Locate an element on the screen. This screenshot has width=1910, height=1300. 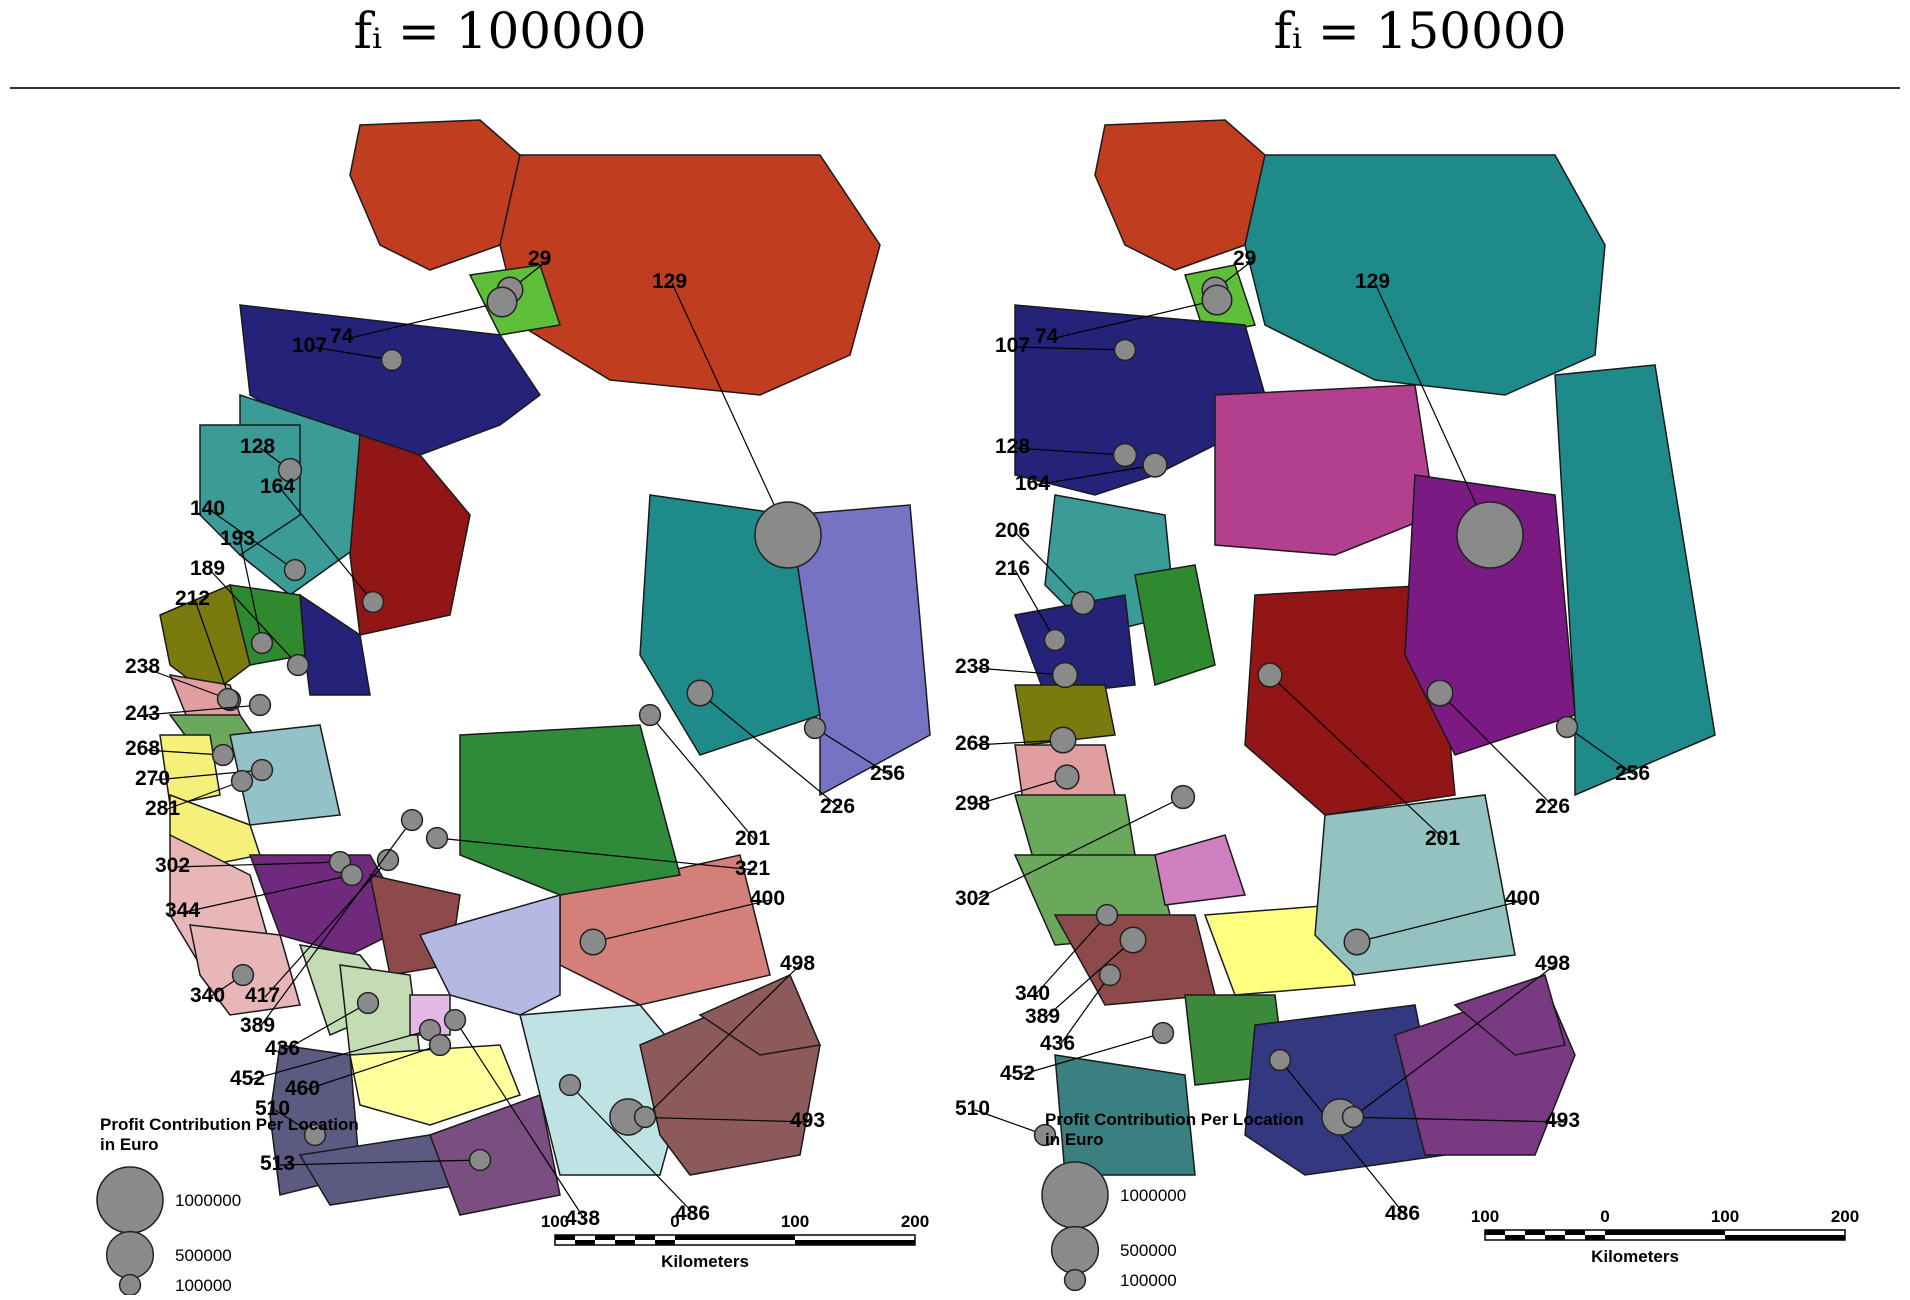
location-label-140: 140 is located at coordinates (207, 508).